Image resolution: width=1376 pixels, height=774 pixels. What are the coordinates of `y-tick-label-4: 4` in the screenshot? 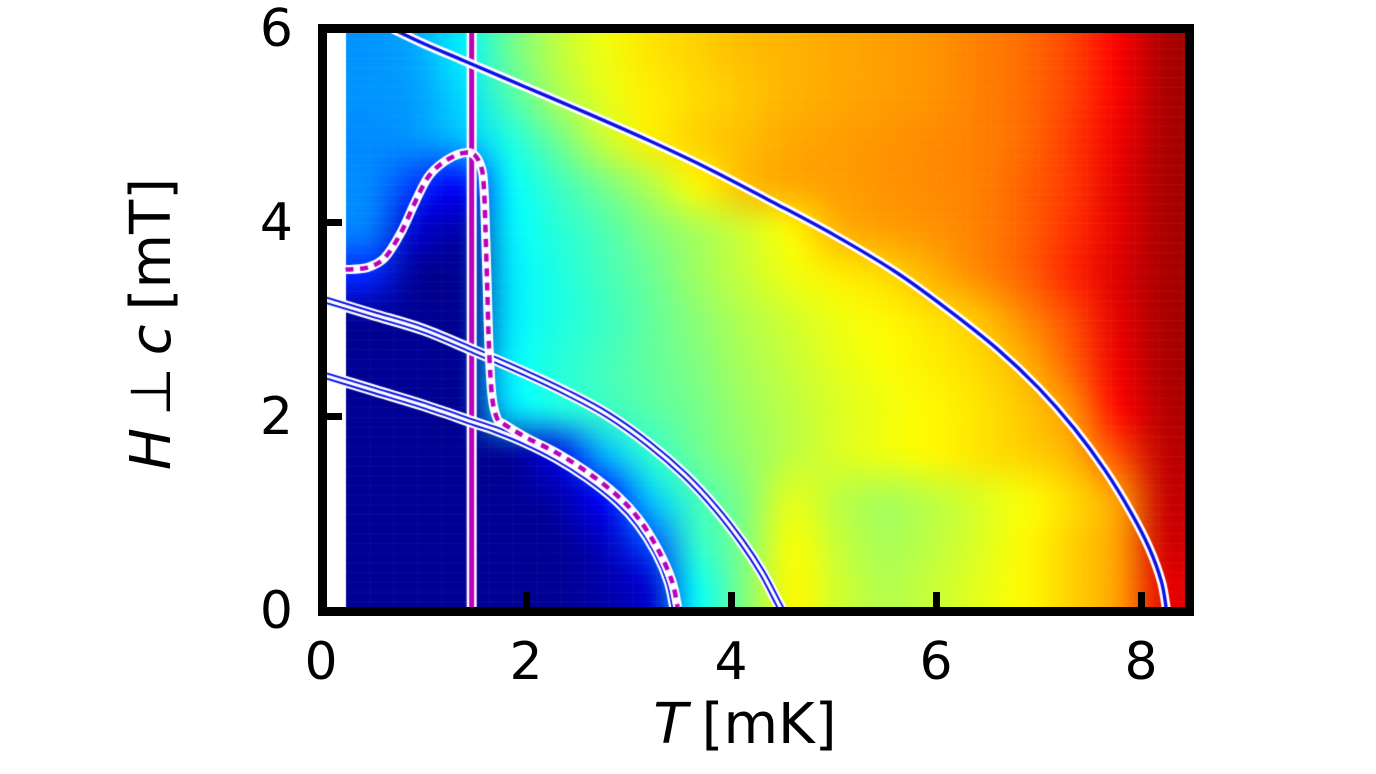 It's located at (276, 223).